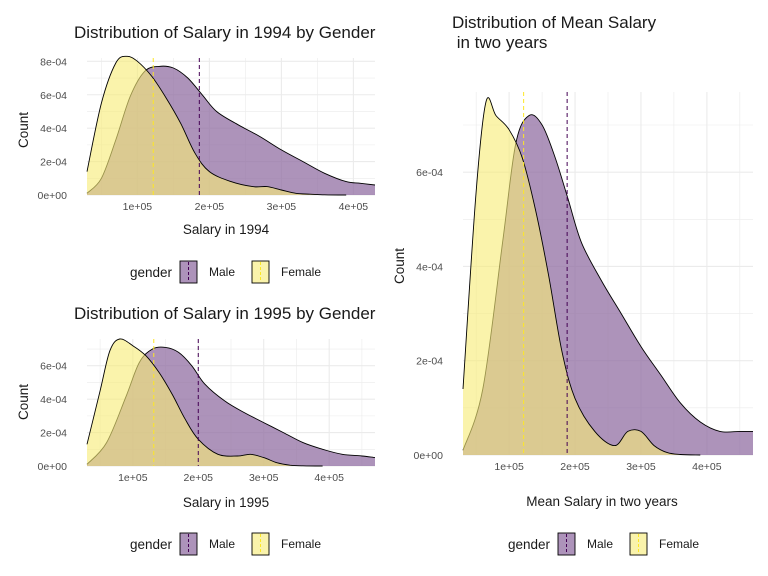 This screenshot has width=768, height=576. What do you see at coordinates (226, 229) in the screenshot?
I see `x-axis-label: Salary in 1994` at bounding box center [226, 229].